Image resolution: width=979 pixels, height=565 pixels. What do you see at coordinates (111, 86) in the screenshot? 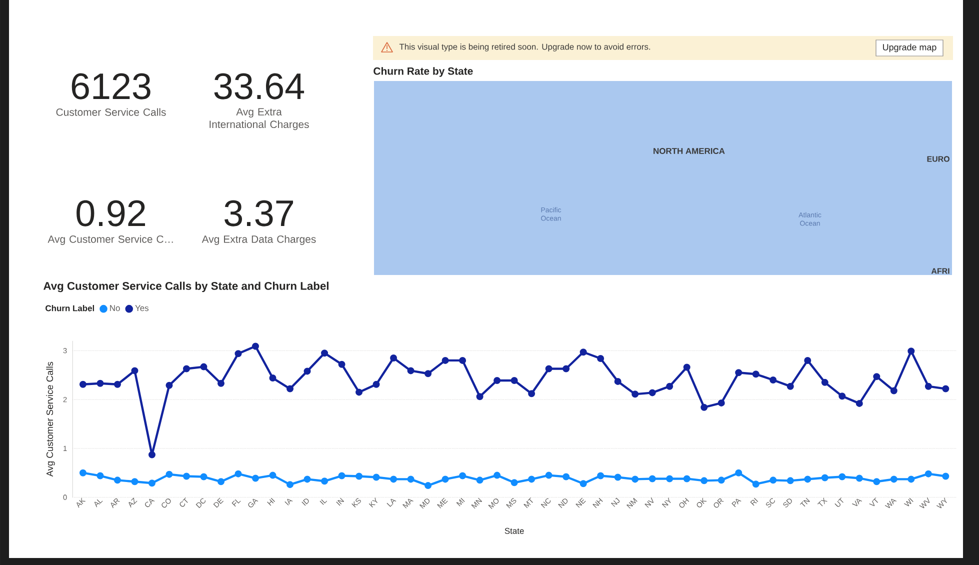
I see `data-label: 6123` at bounding box center [111, 86].